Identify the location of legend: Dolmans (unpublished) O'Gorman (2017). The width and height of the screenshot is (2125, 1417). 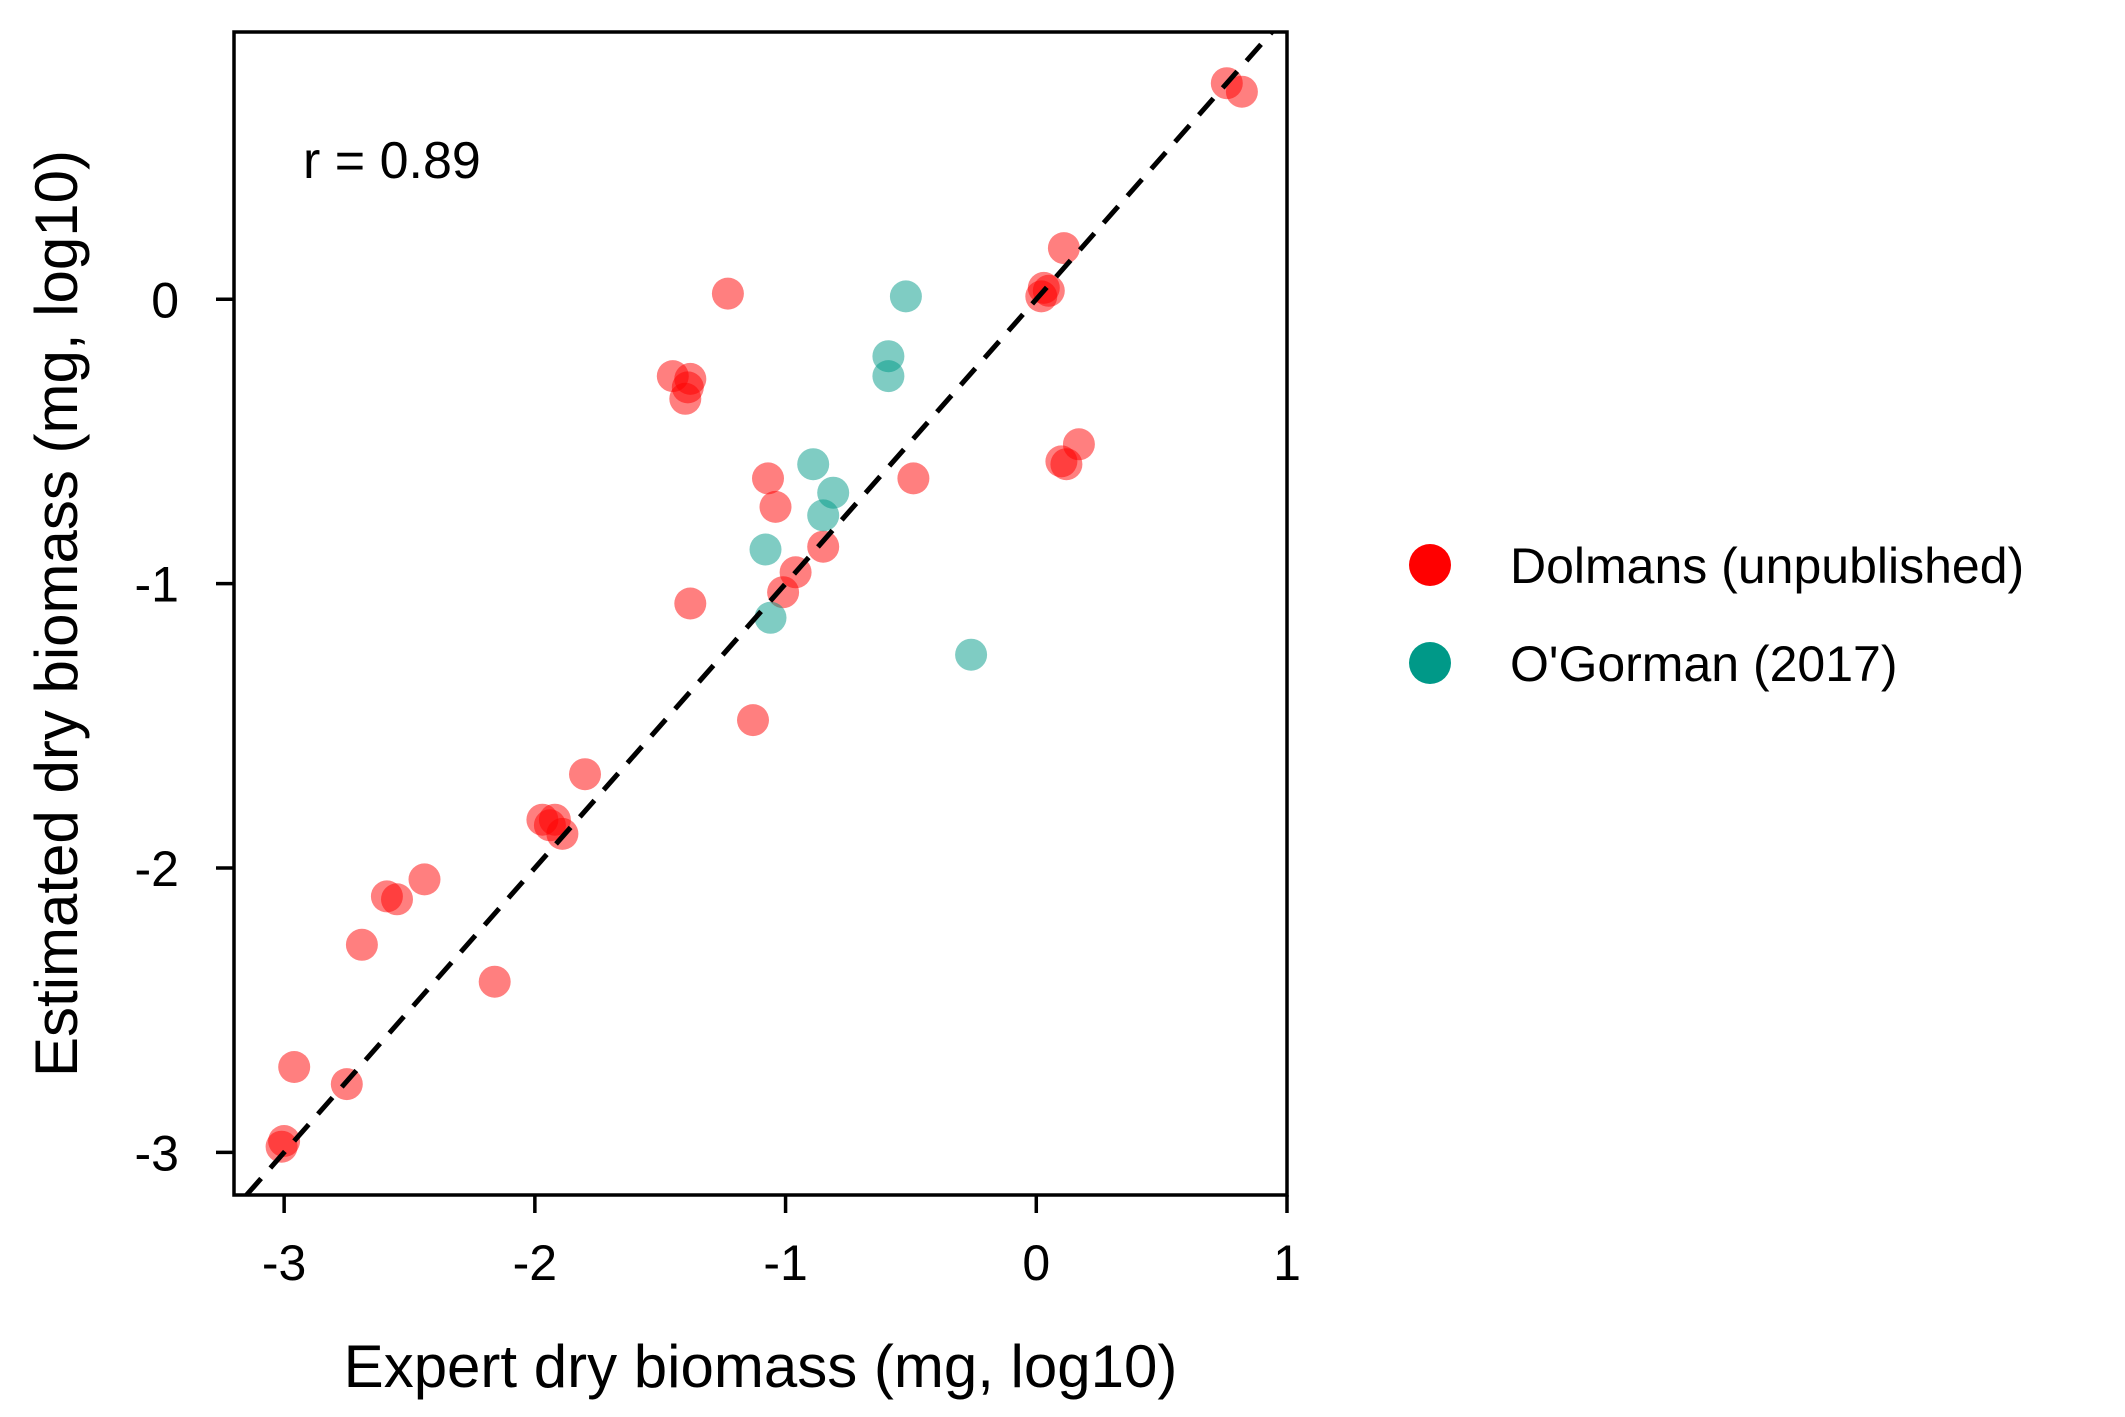
(1716, 615).